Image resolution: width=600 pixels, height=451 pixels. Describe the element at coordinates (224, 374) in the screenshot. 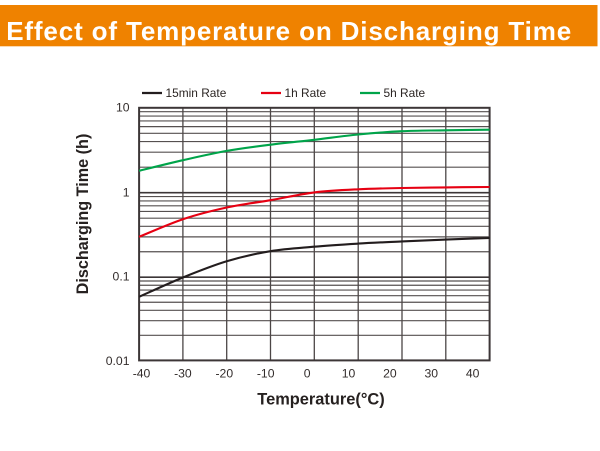

I see `svg-text: -20` at that location.